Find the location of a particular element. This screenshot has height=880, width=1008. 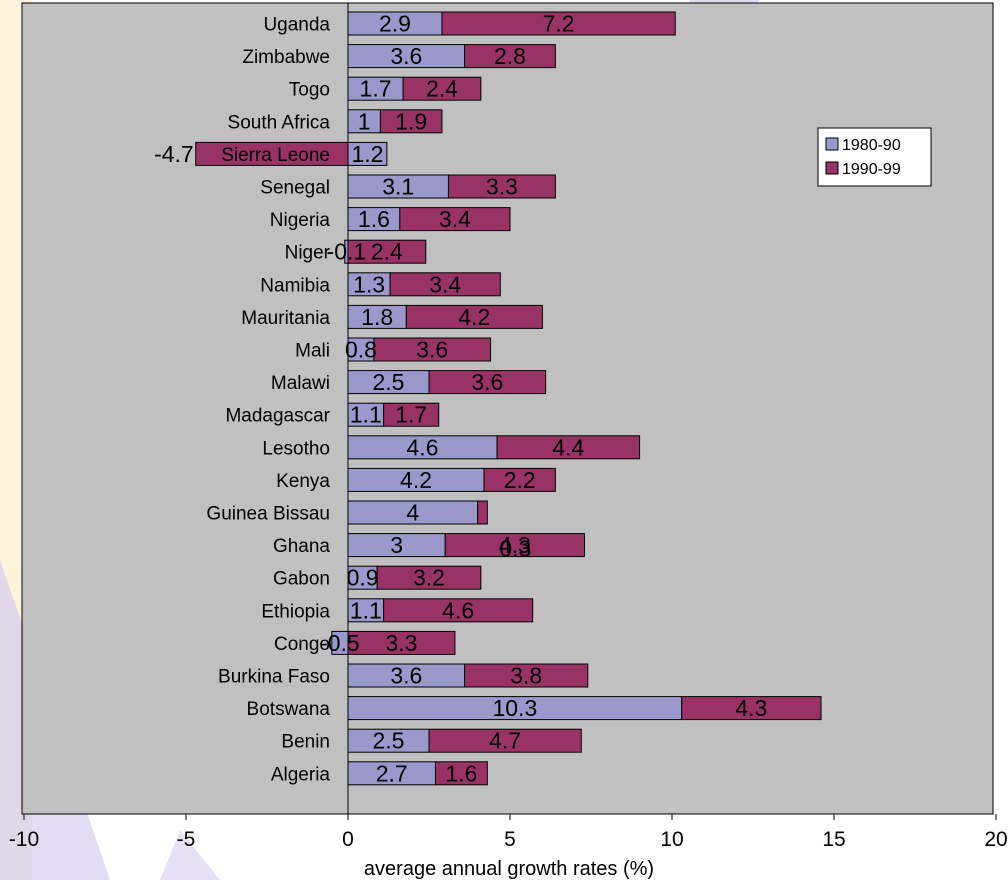

category-label-ghana: Ghana is located at coordinates (301, 546).